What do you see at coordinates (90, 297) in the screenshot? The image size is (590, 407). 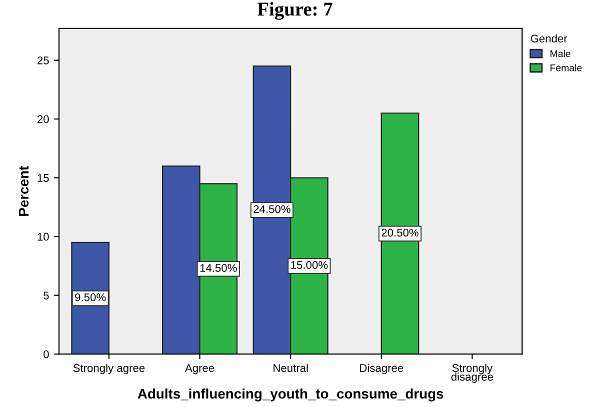 I see `data-label: 9.50%` at bounding box center [90, 297].